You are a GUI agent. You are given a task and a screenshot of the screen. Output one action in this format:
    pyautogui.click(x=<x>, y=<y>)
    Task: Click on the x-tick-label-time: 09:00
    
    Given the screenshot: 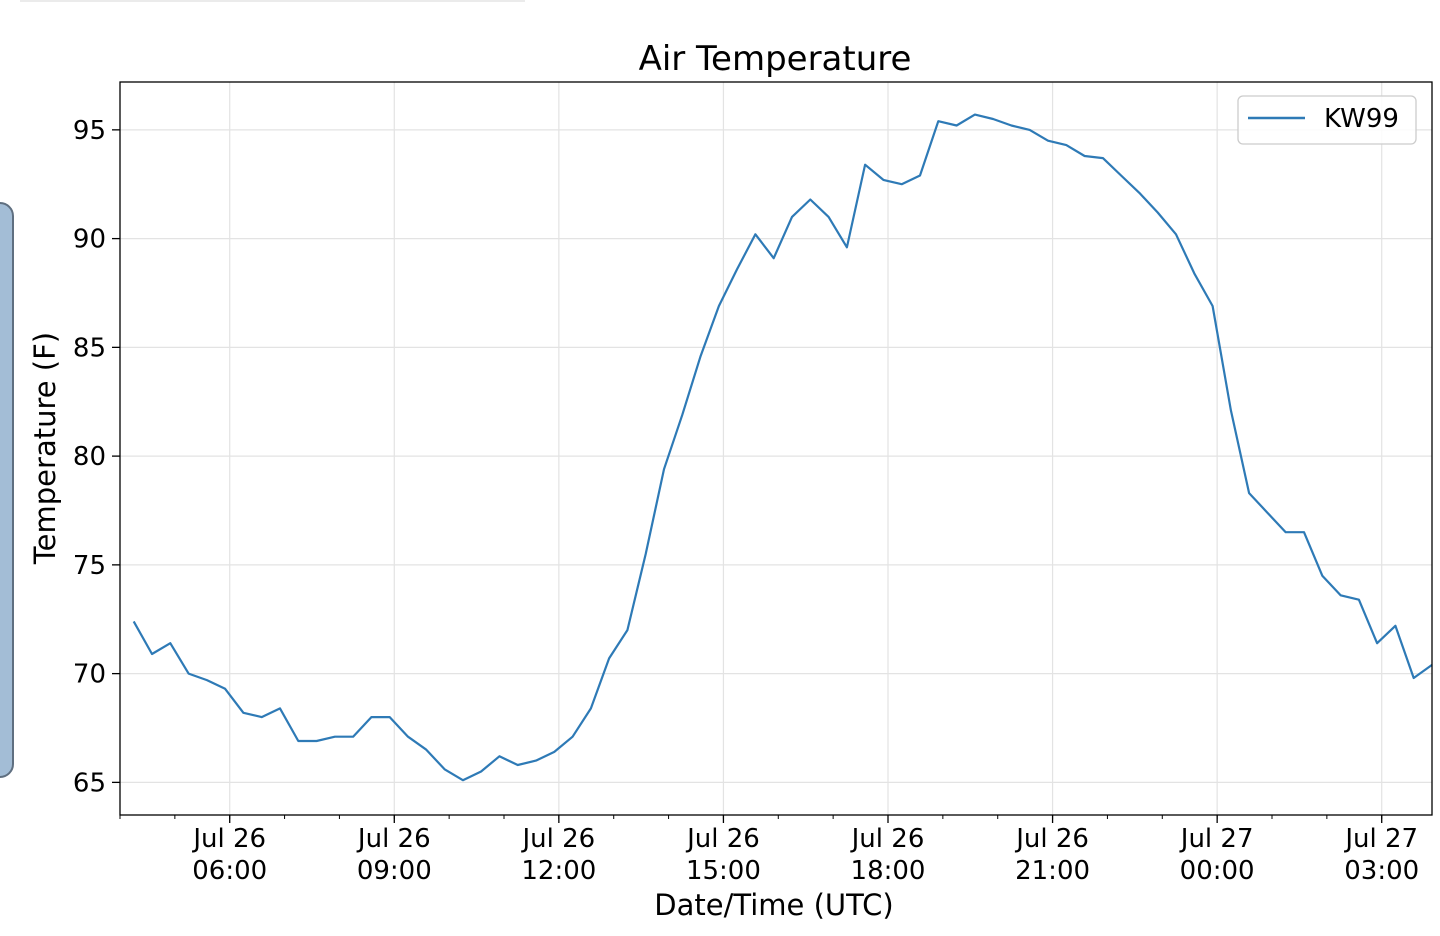 What is the action you would take?
    pyautogui.click(x=394, y=871)
    